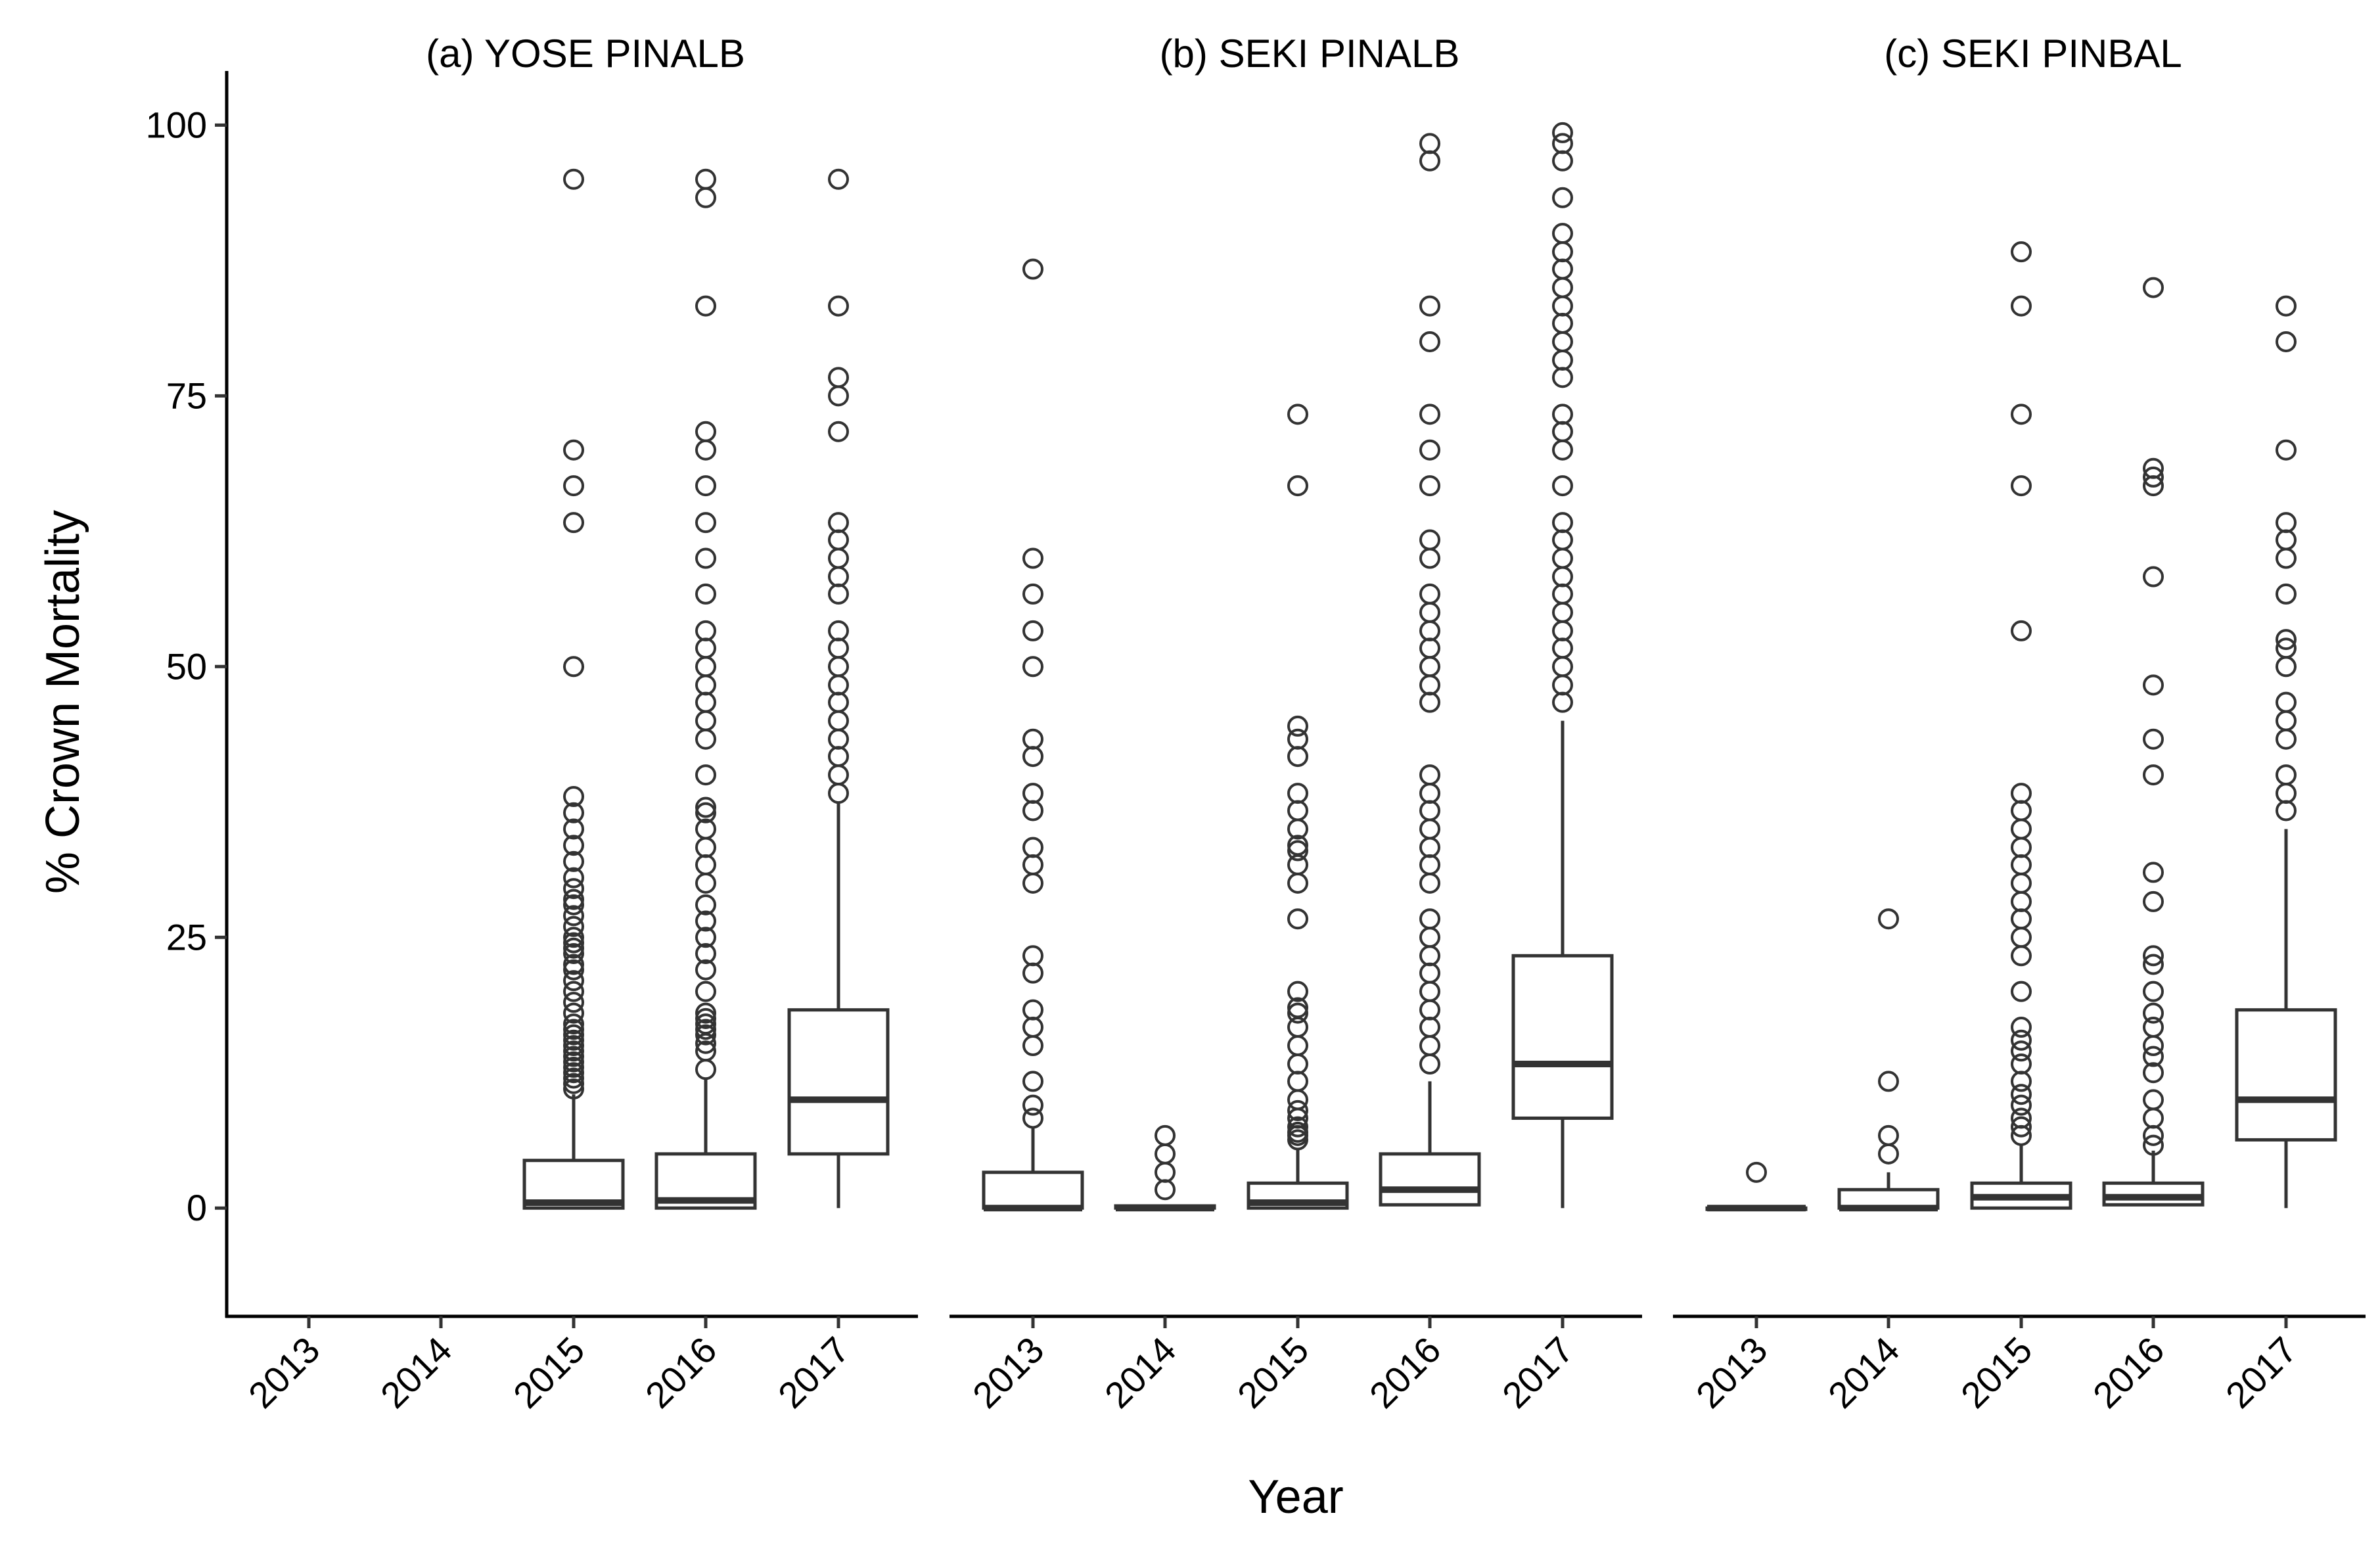 The image size is (2380, 1549). Describe the element at coordinates (197, 1207) in the screenshot. I see `y-tick-label: 0` at that location.